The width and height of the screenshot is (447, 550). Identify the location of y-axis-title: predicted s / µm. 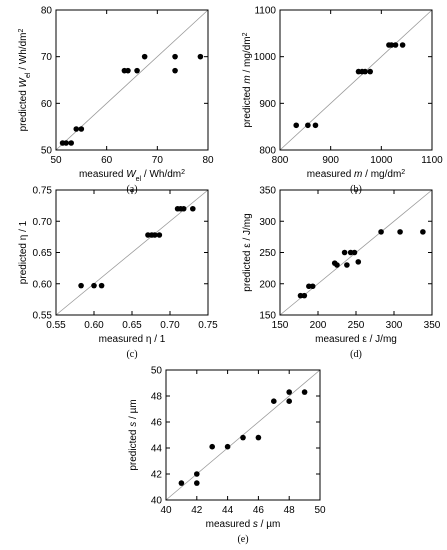
(133, 434).